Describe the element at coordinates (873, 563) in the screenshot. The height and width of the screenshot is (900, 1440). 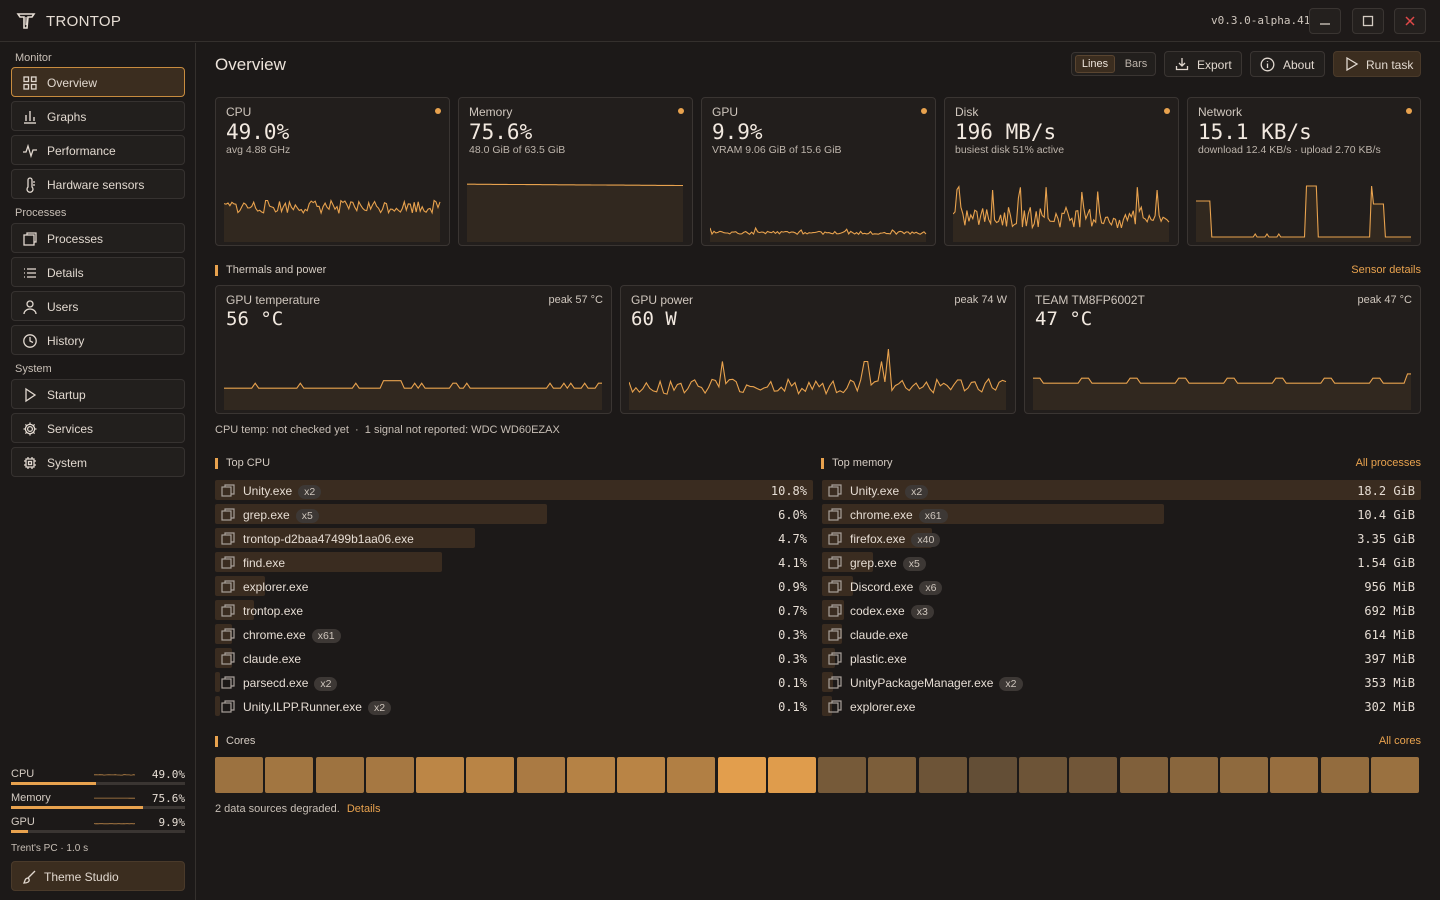
I see `process-name: grep.exe` at that location.